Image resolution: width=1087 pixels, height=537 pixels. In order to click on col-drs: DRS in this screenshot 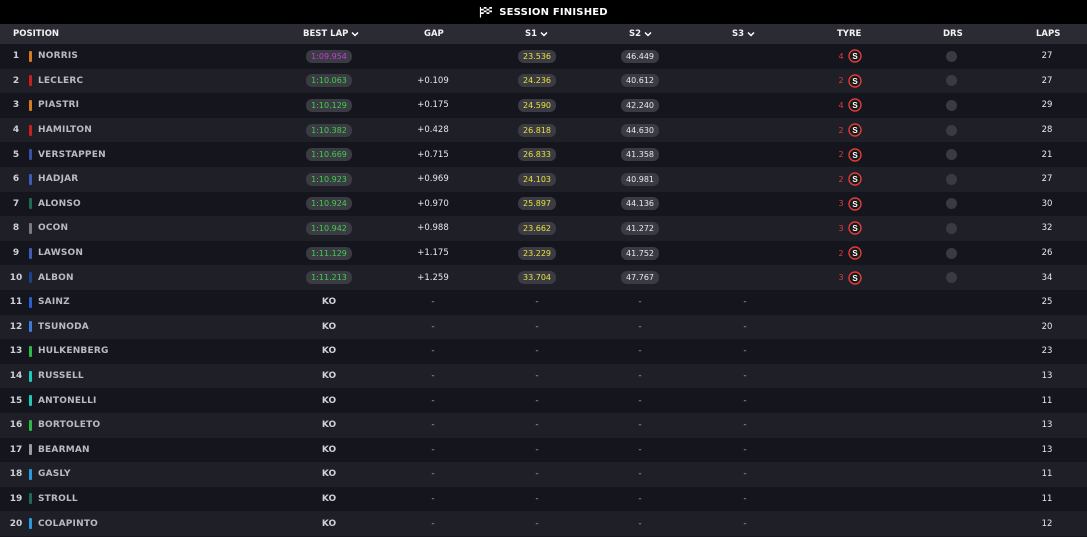, I will do `click(953, 34)`.